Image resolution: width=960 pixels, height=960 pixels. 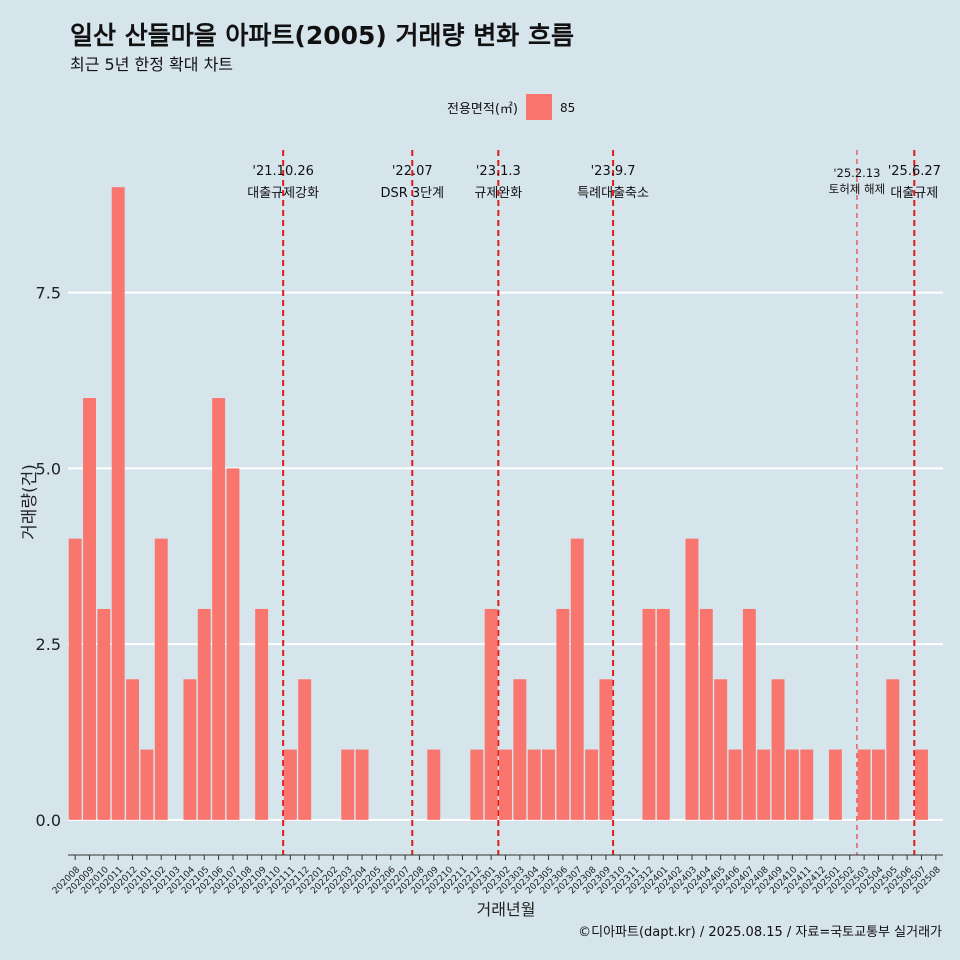 What do you see at coordinates (506, 909) in the screenshot?
I see `x-axis-label: 거래년월` at bounding box center [506, 909].